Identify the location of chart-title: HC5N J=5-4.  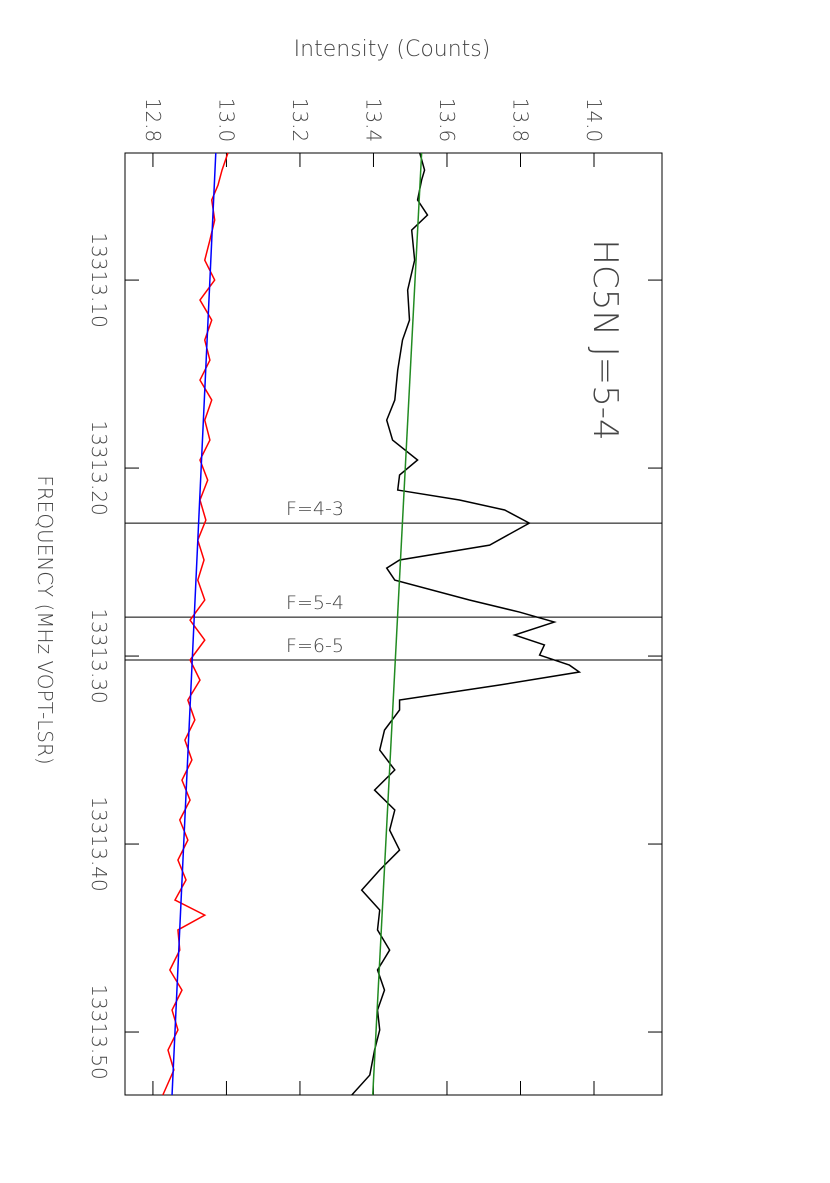
(605, 339).